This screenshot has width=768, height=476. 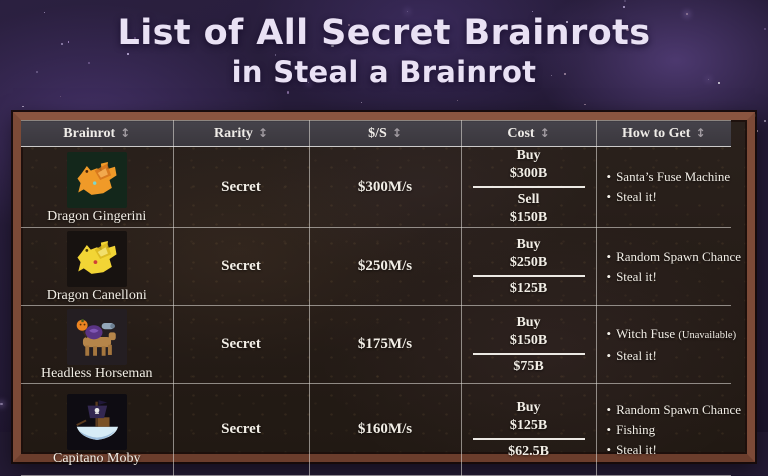 I want to click on brainrot-name: Capitano Moby, so click(x=97, y=458).